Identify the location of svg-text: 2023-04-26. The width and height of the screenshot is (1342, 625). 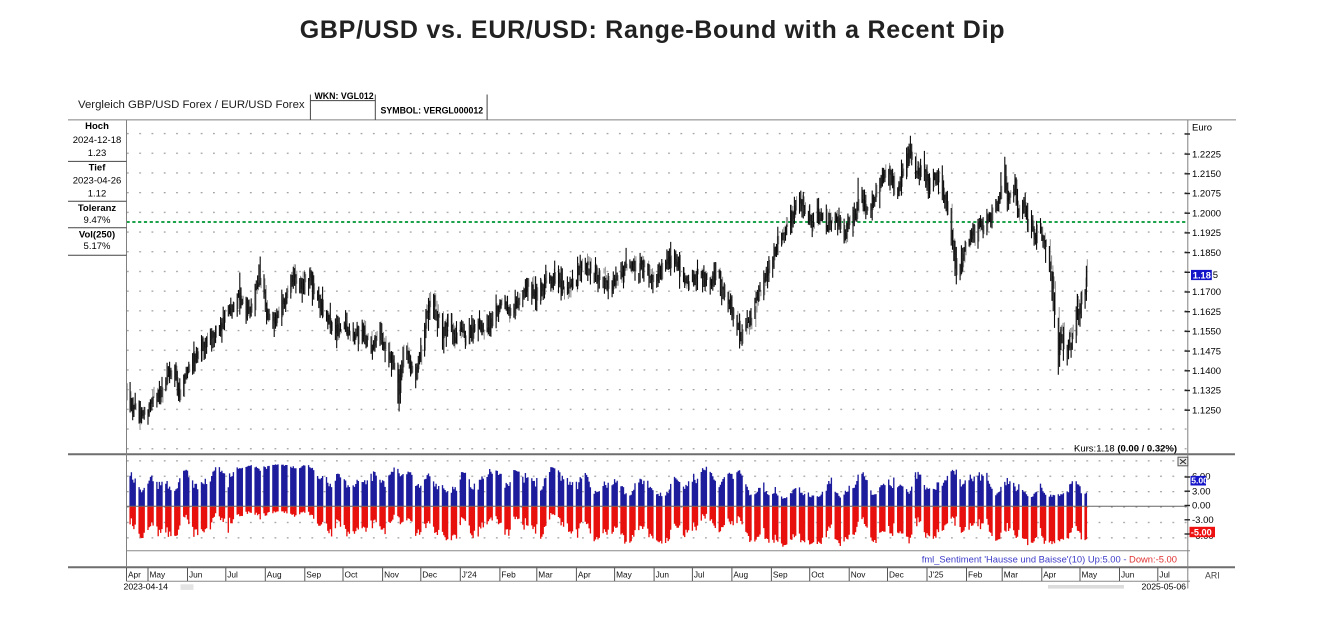
(97, 181).